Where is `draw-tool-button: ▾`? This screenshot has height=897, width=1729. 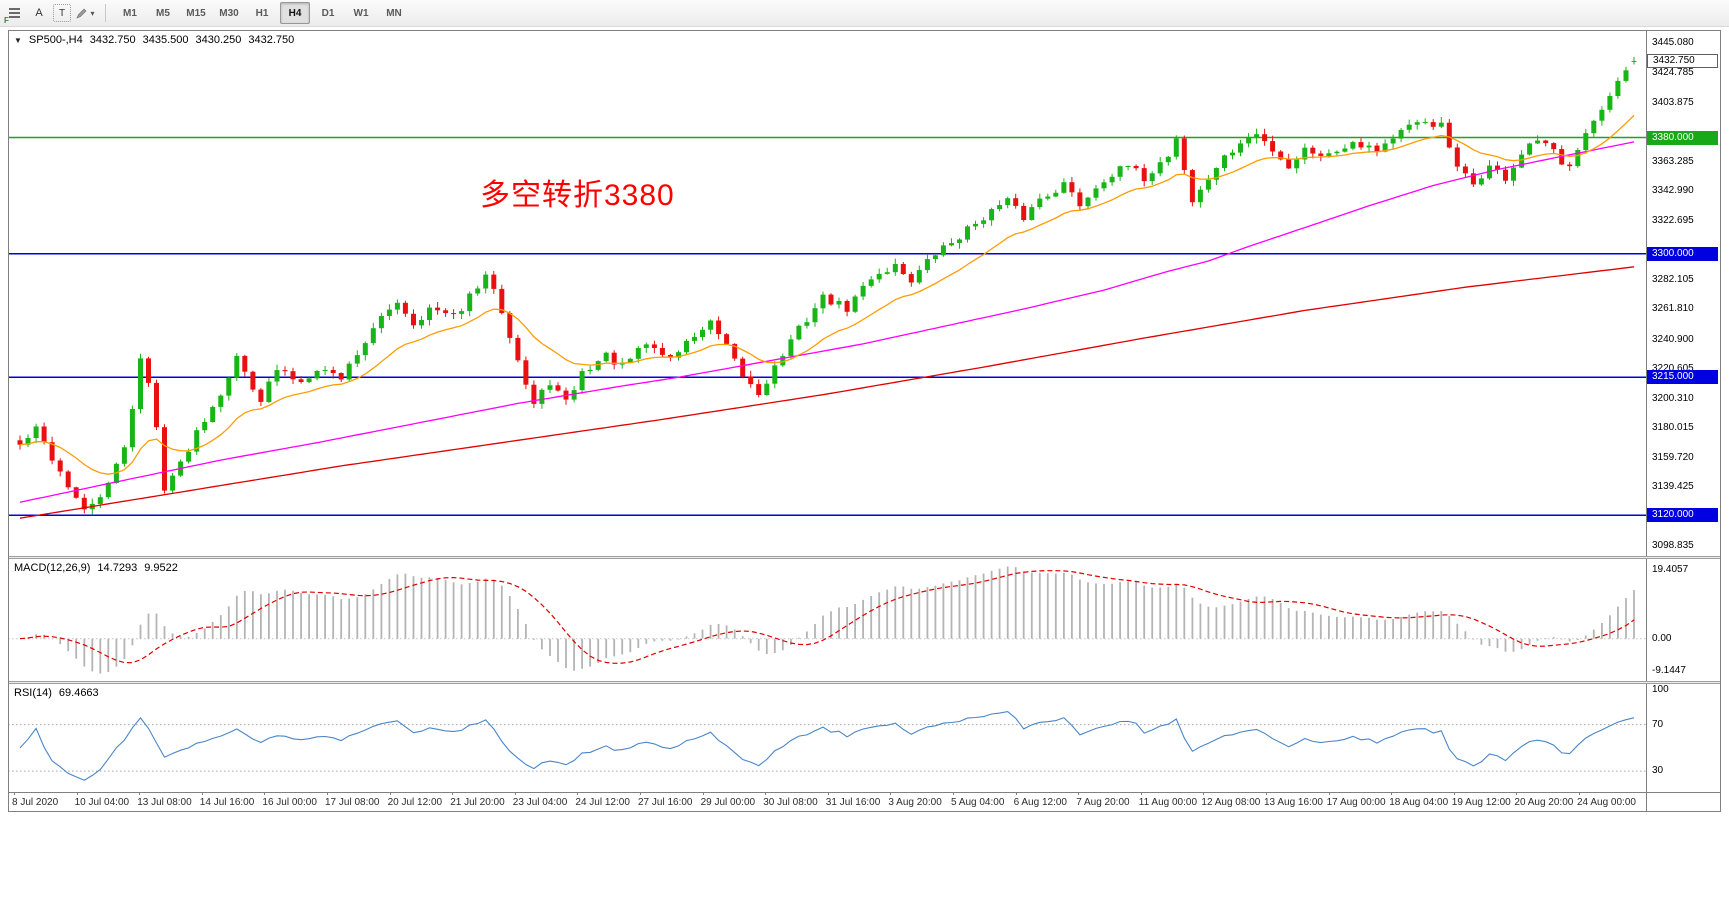
draw-tool-button: ▾ is located at coordinates (85, 13).